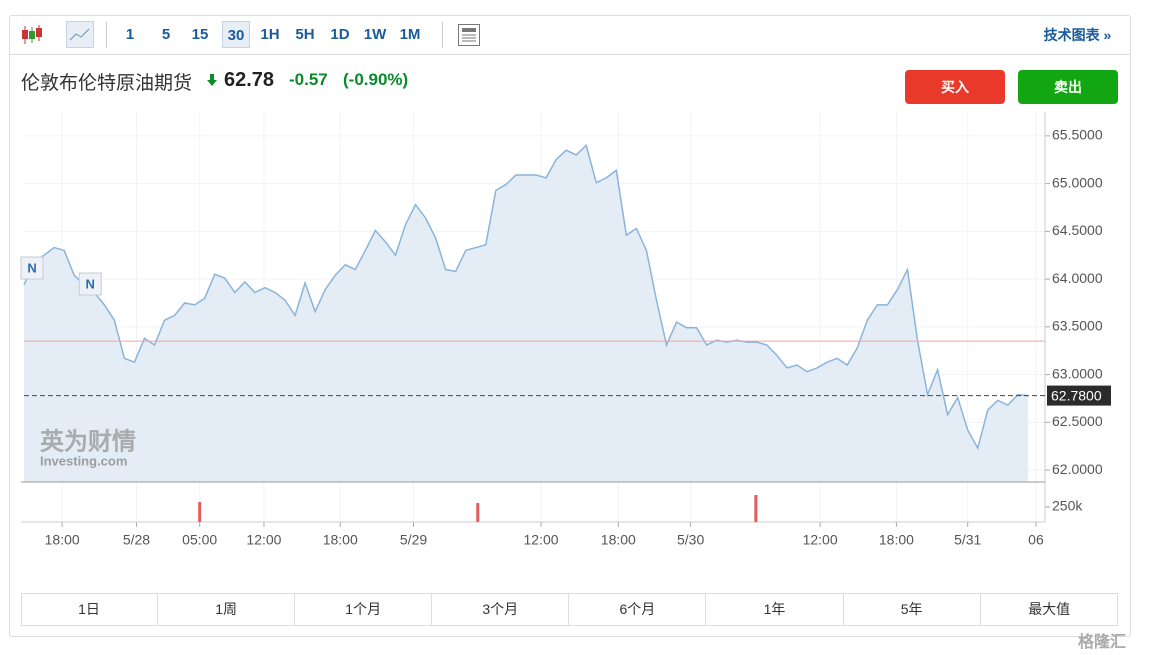 This screenshot has width=1152, height=655. I want to click on y-tick-label: 63.5000, so click(1077, 326).